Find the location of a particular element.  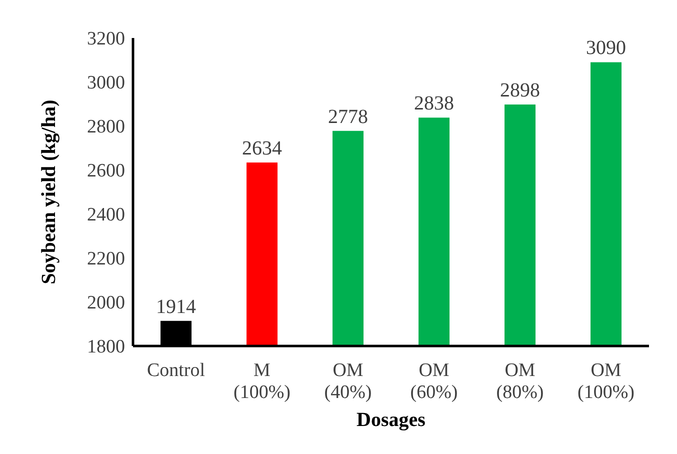

y-tick-label: 1800 is located at coordinates (106, 347).